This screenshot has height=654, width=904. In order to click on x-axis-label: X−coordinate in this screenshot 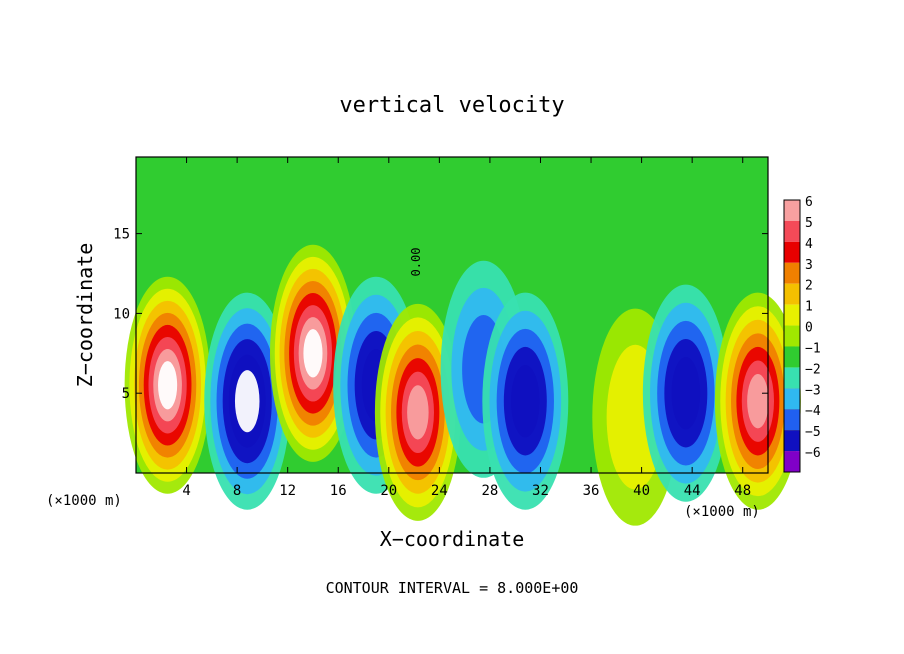, I will do `click(452, 539)`.